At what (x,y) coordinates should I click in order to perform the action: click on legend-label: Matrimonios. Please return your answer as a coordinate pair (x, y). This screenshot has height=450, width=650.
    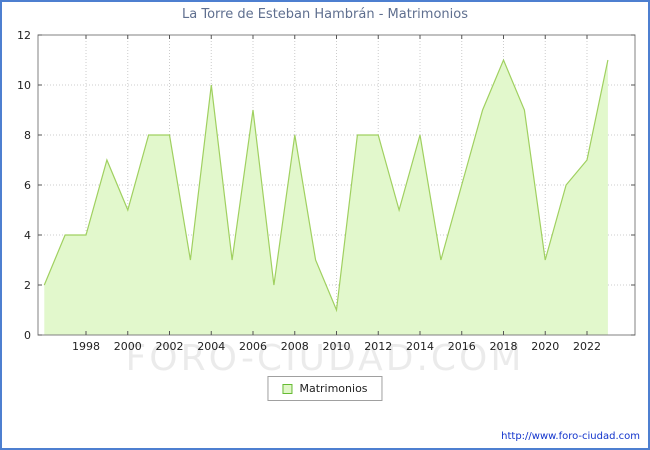
    Looking at the image, I should click on (333, 388).